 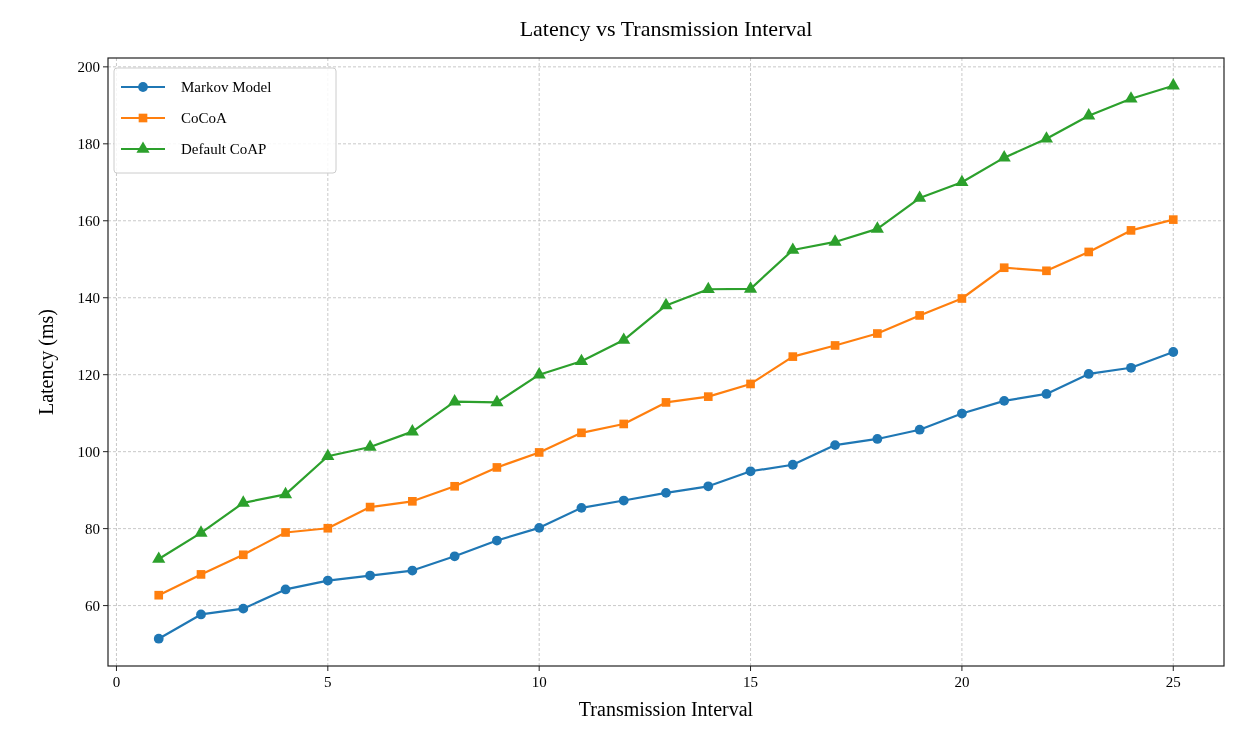 I want to click on x-tick-label: 10, so click(x=539, y=682).